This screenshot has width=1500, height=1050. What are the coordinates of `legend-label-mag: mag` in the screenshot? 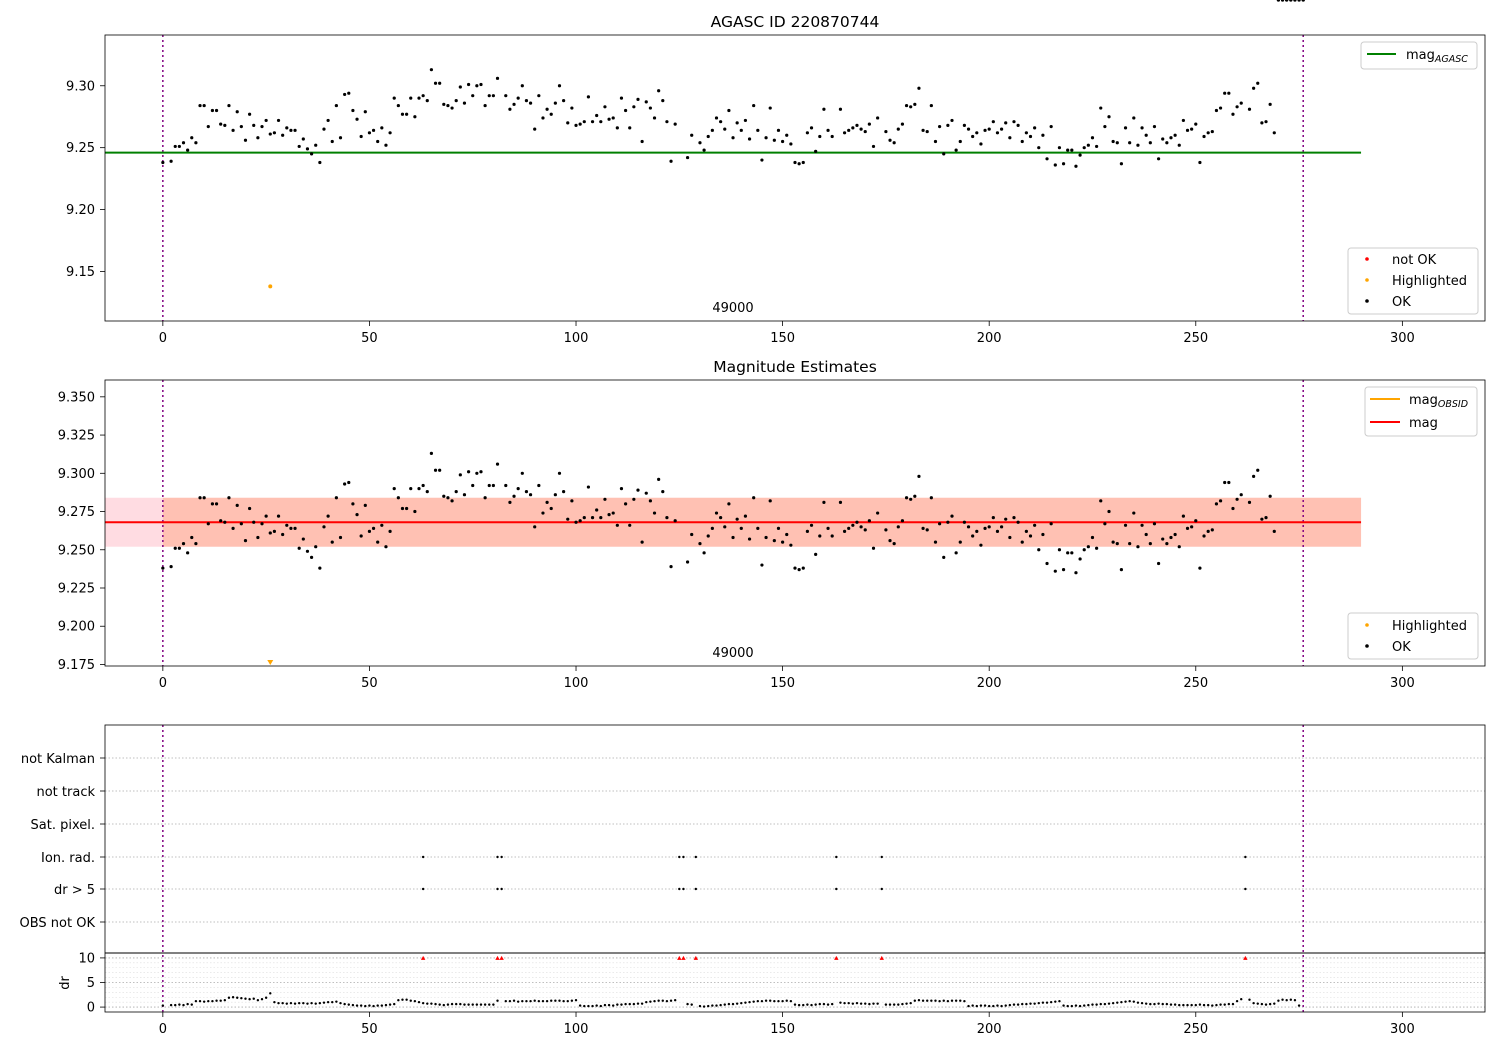 It's located at (1420, 55).